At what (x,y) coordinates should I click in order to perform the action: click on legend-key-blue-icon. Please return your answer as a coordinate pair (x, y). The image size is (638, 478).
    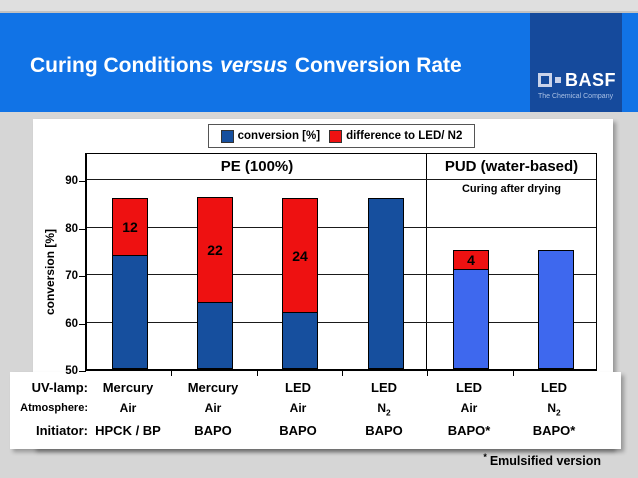
    Looking at the image, I should click on (227, 136).